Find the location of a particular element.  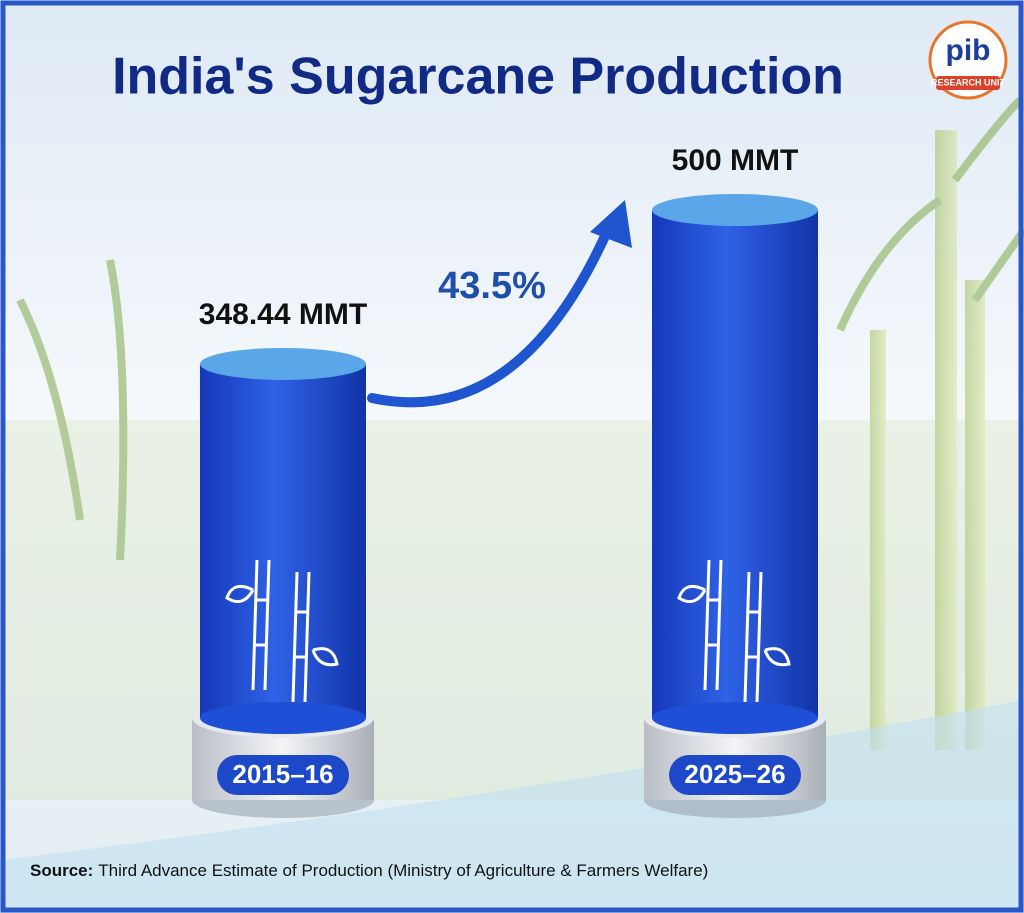

category-label: 2015–16 is located at coordinates (282, 774).